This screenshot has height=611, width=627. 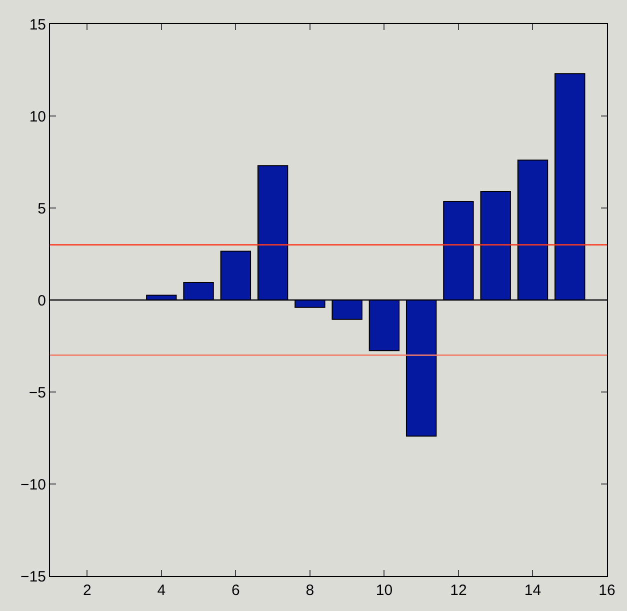 I want to click on y-tick-label: −10, so click(x=33, y=485).